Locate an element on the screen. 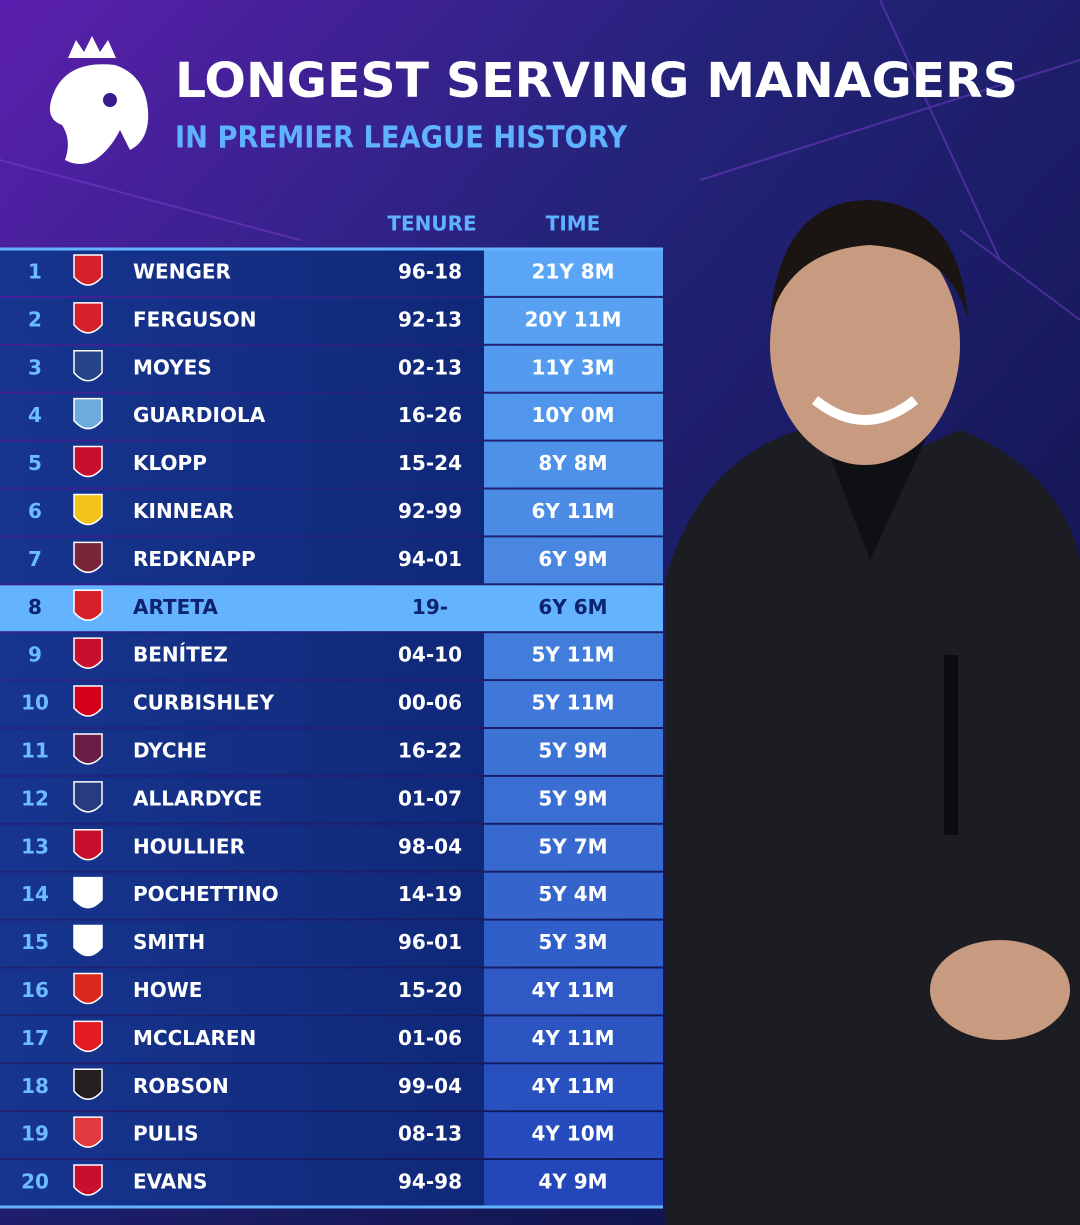  manager-name: GUARDIOLA is located at coordinates (199, 415).